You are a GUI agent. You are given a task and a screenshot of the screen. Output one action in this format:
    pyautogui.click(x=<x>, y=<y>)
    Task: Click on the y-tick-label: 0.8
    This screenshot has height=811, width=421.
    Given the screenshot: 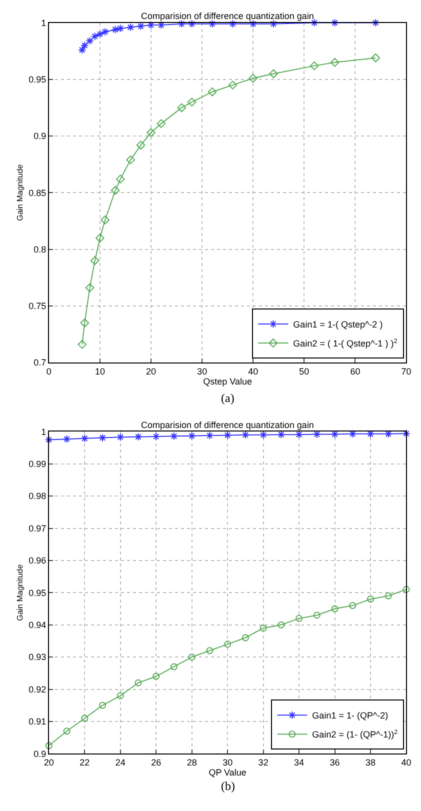 What is the action you would take?
    pyautogui.click(x=40, y=249)
    